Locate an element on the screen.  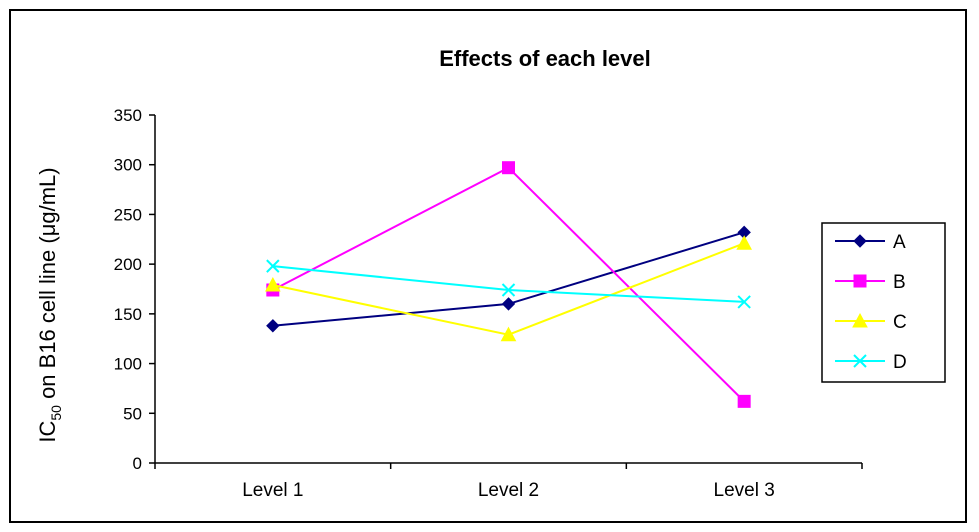
legend-item-d: D is located at coordinates (871, 362).